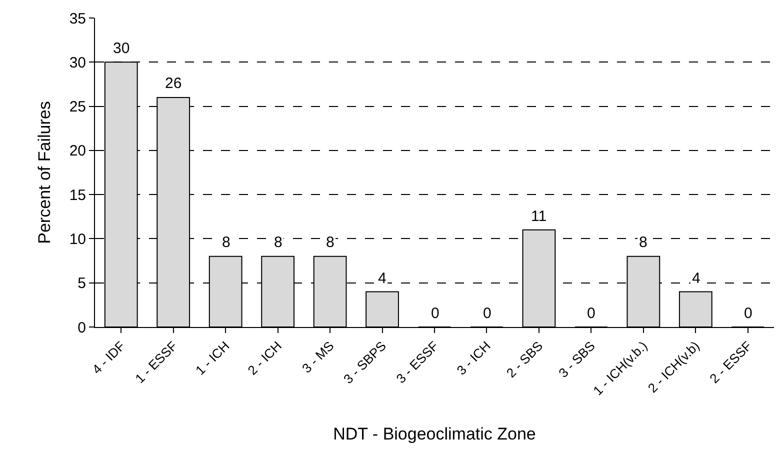 This screenshot has width=784, height=473. I want to click on y-axis-title: Percent of Failures, so click(44, 172).